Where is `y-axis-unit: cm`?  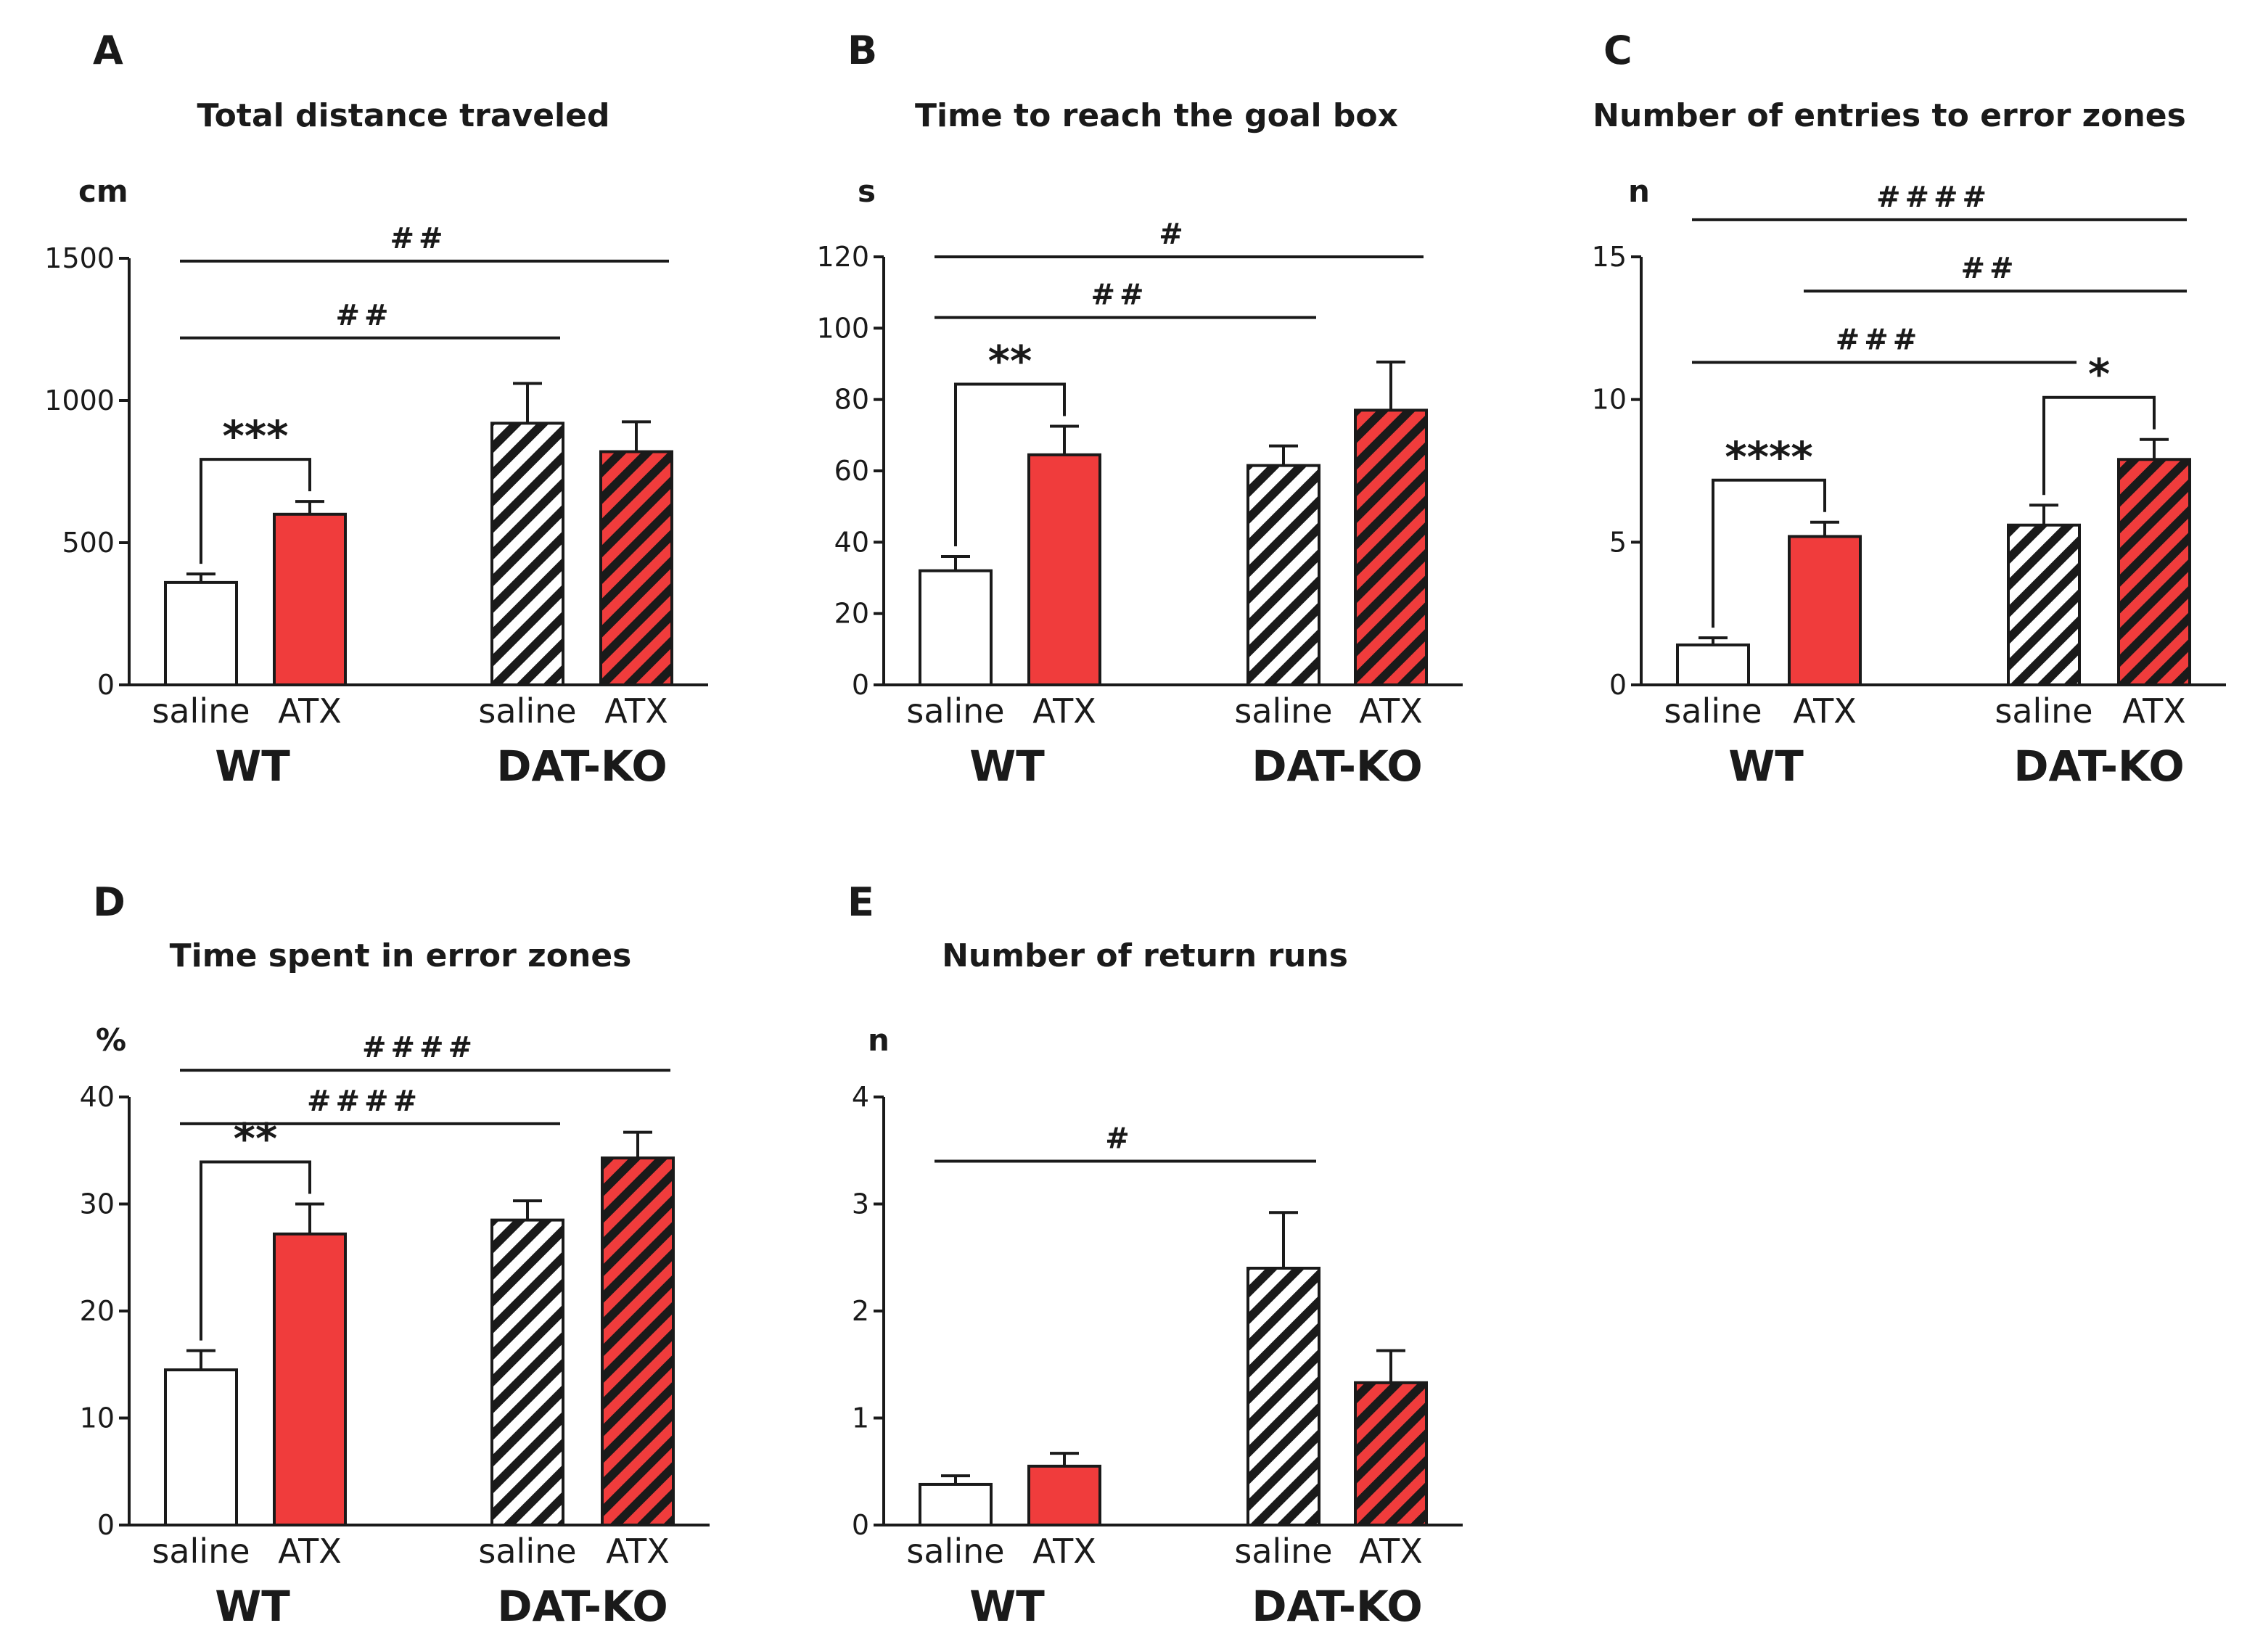 y-axis-unit: cm is located at coordinates (103, 191).